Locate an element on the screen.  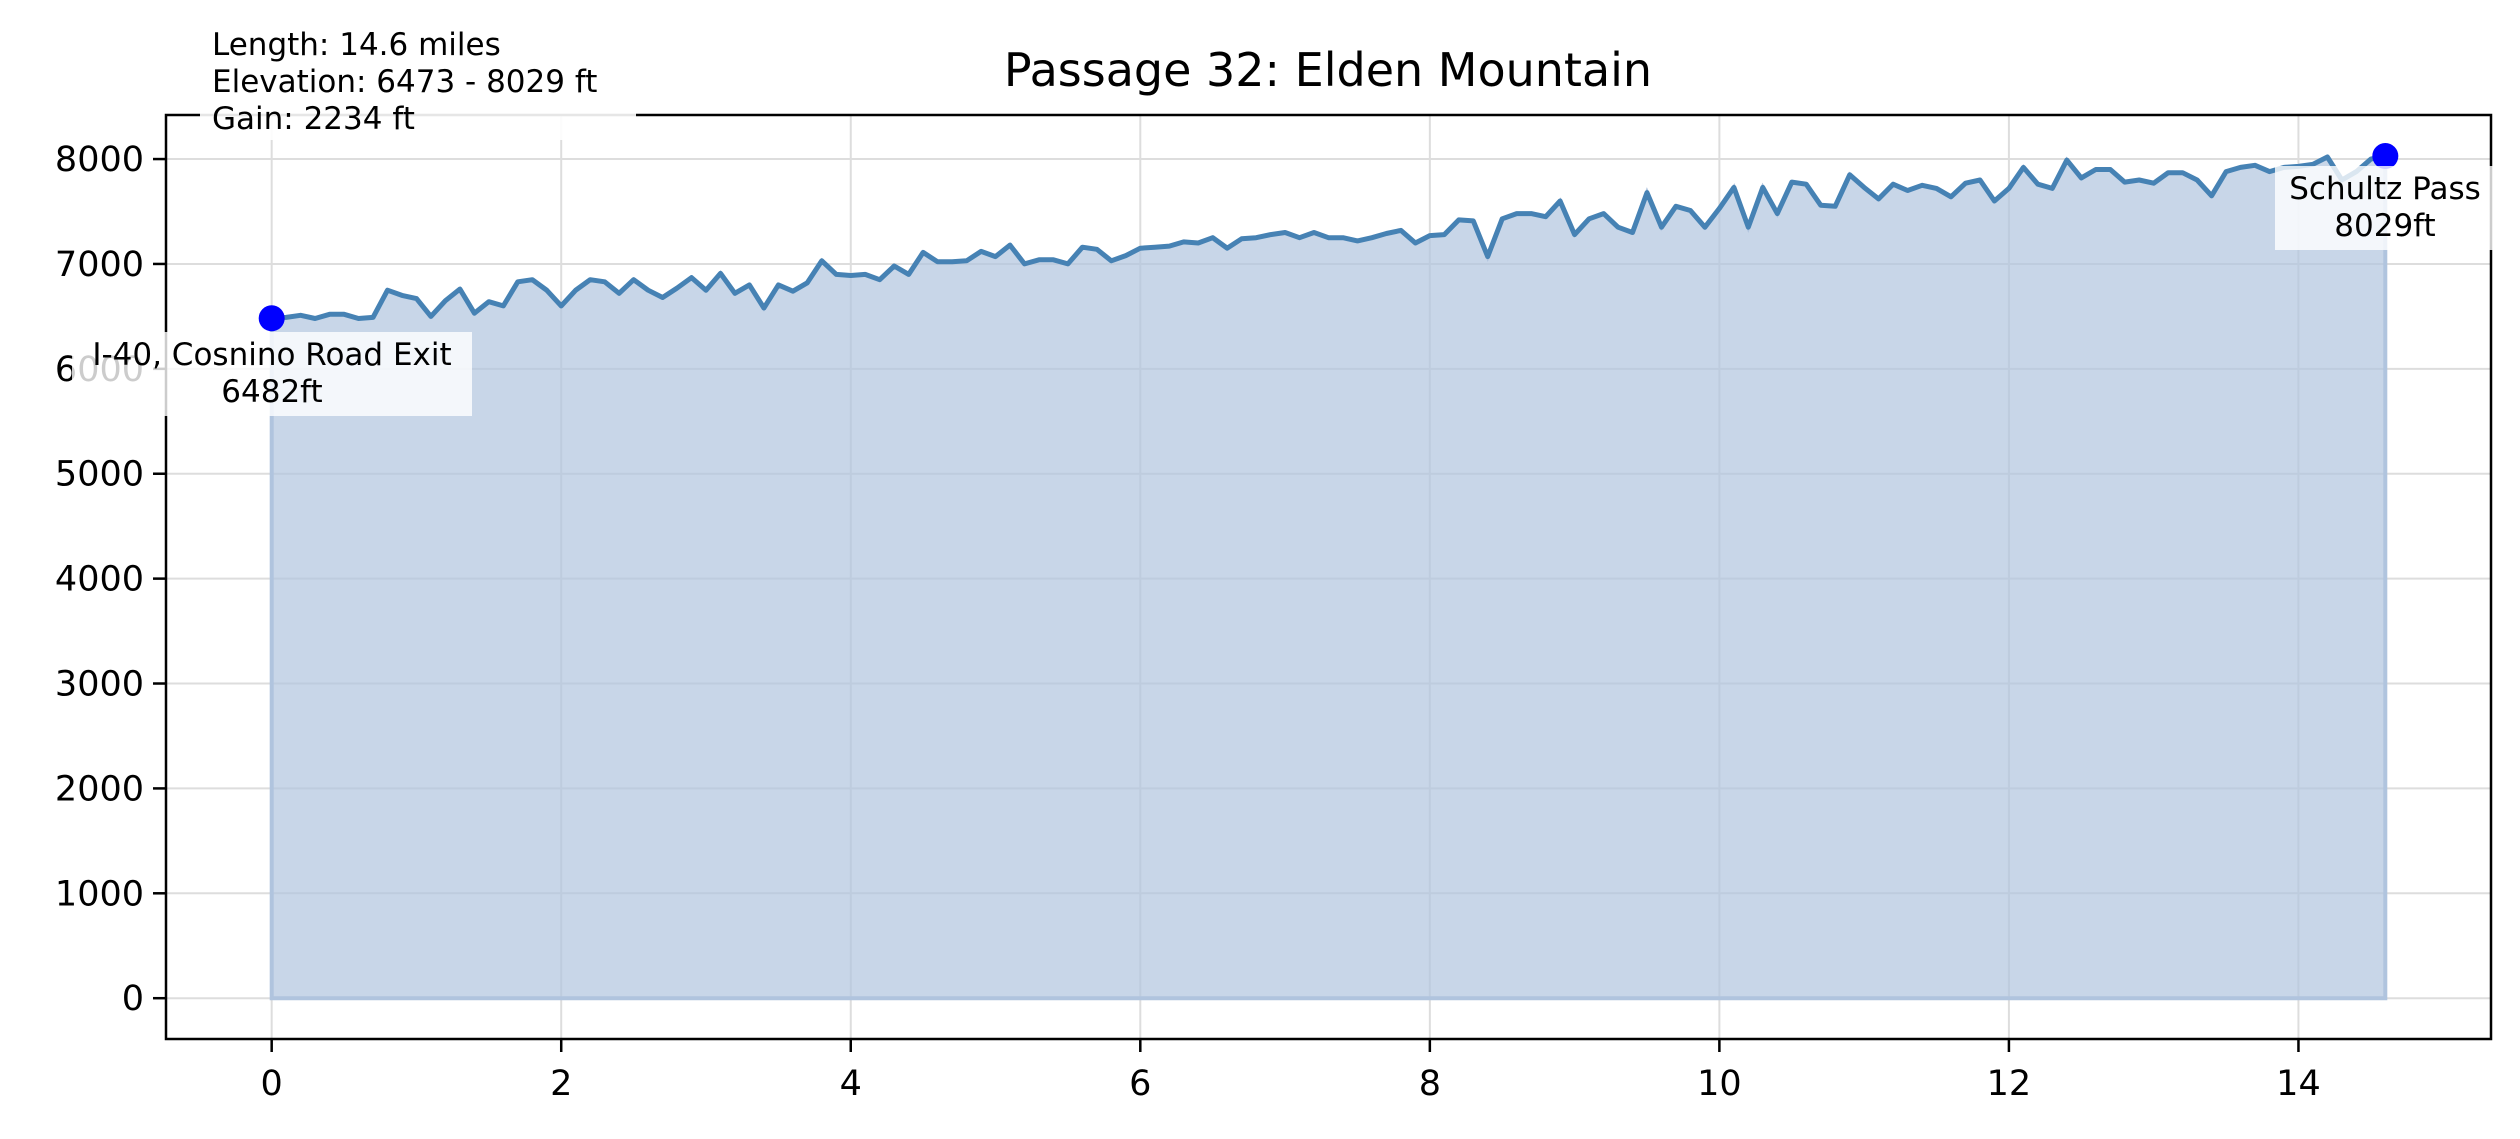
elevation-line is located at coordinates (1328, 237).